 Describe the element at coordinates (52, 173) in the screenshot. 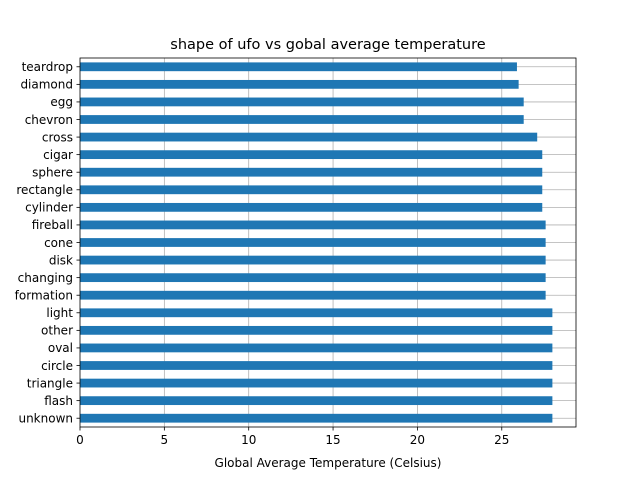

I see `y-tick-label: sphere` at that location.